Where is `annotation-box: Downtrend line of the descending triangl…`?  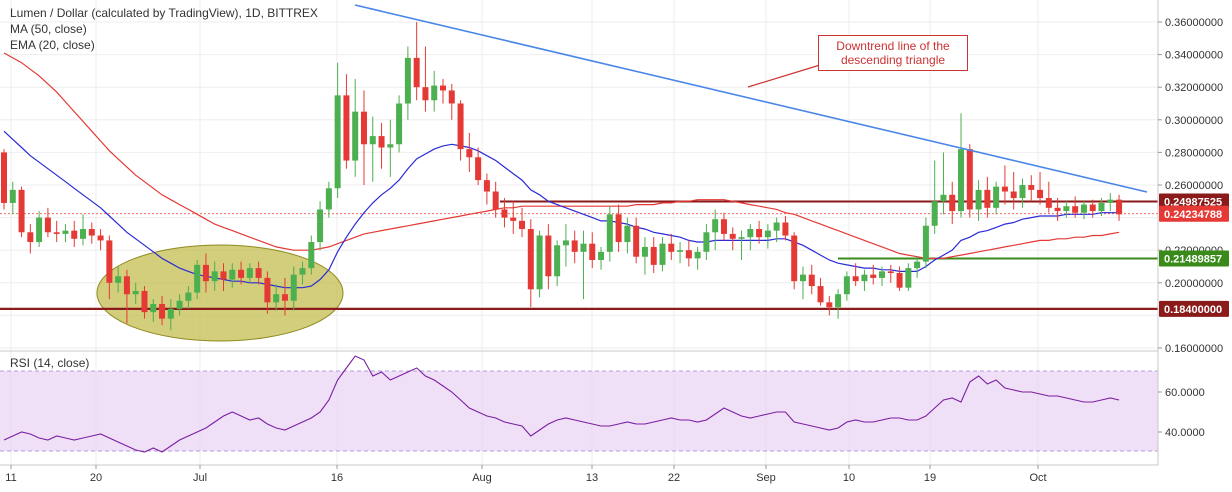
annotation-box: Downtrend line of the descending triangl… is located at coordinates (893, 53).